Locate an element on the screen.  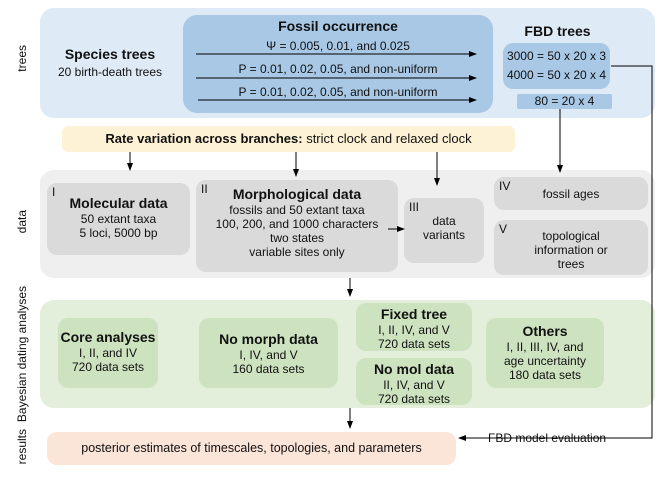
molecular-line: 5 loci, 5000 bp is located at coordinates (118, 233).